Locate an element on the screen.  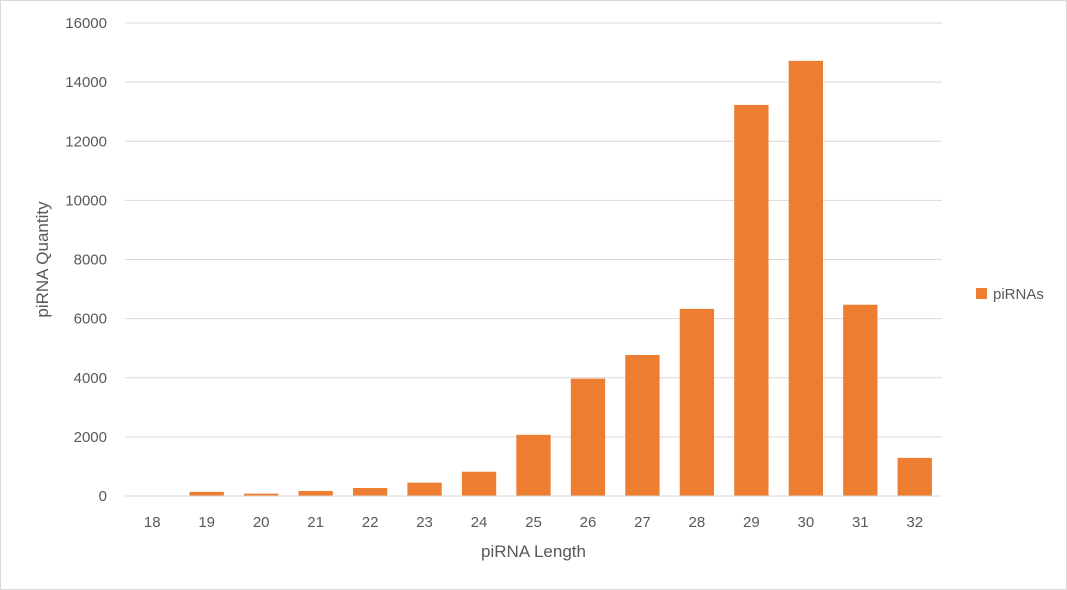
x-tick-labels: 18 19 20 21 22 23 24 25 26 27 28 29 30 31 32 is located at coordinates (533, 522).